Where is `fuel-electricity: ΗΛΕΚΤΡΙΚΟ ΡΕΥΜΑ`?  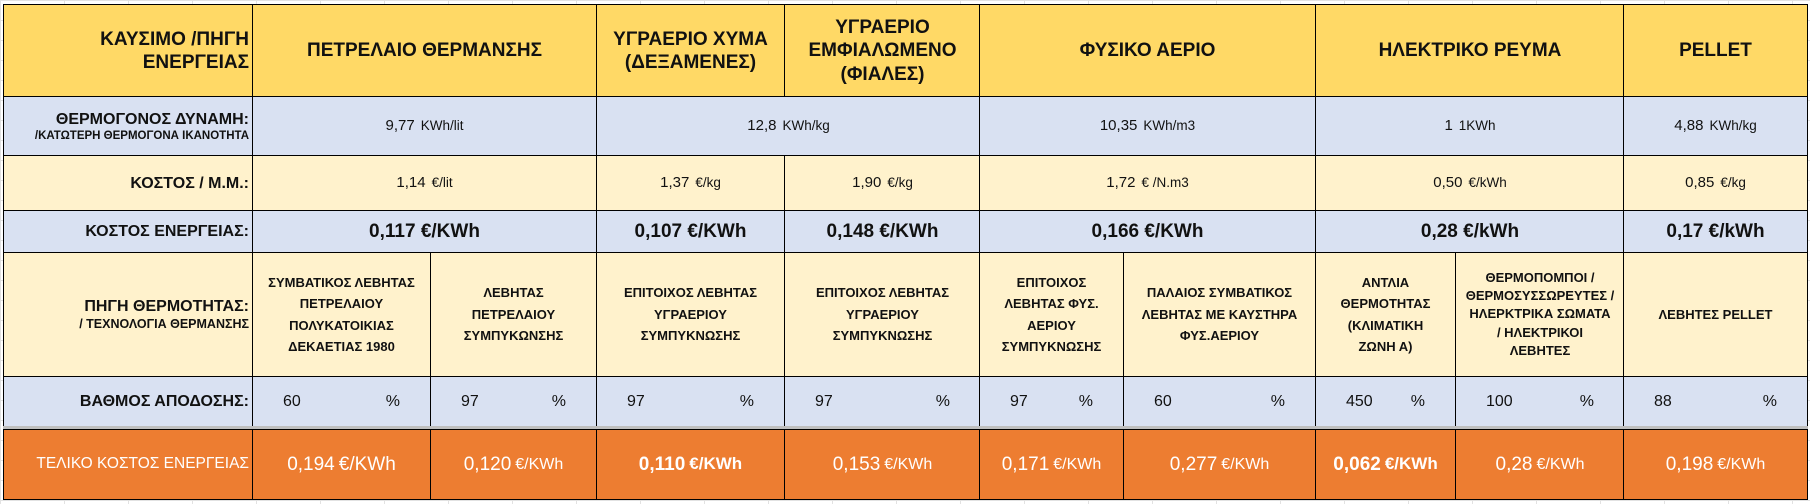 fuel-electricity: ΗΛΕΚΤΡΙΚΟ ΡΕΥΜΑ is located at coordinates (1470, 51).